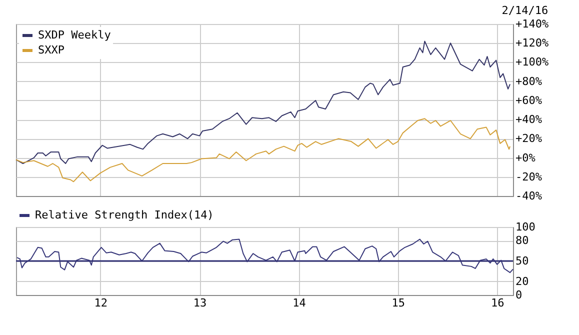 The width and height of the screenshot is (579, 335). Describe the element at coordinates (529, 177) in the screenshot. I see `y-tick-label: -20%` at that location.